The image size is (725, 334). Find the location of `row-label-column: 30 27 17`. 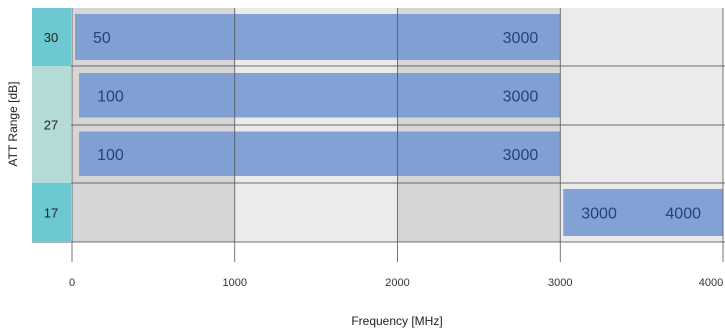

row-label-column: 30 27 17 is located at coordinates (51, 125).